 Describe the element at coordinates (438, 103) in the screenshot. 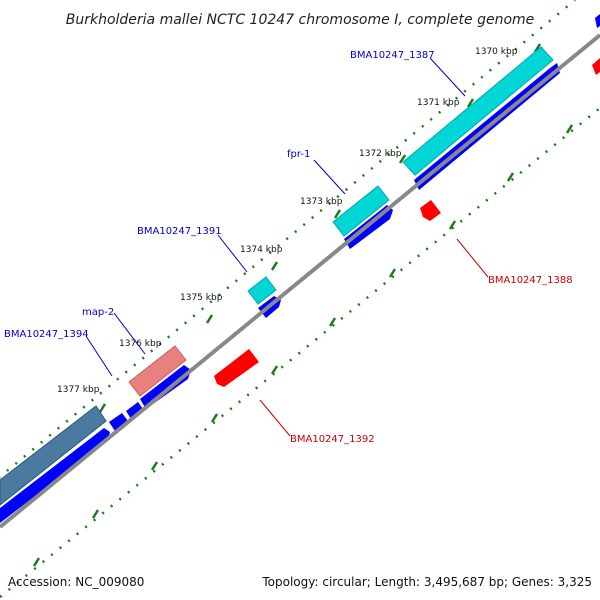

I see `tick-label: 1371 kbp` at that location.